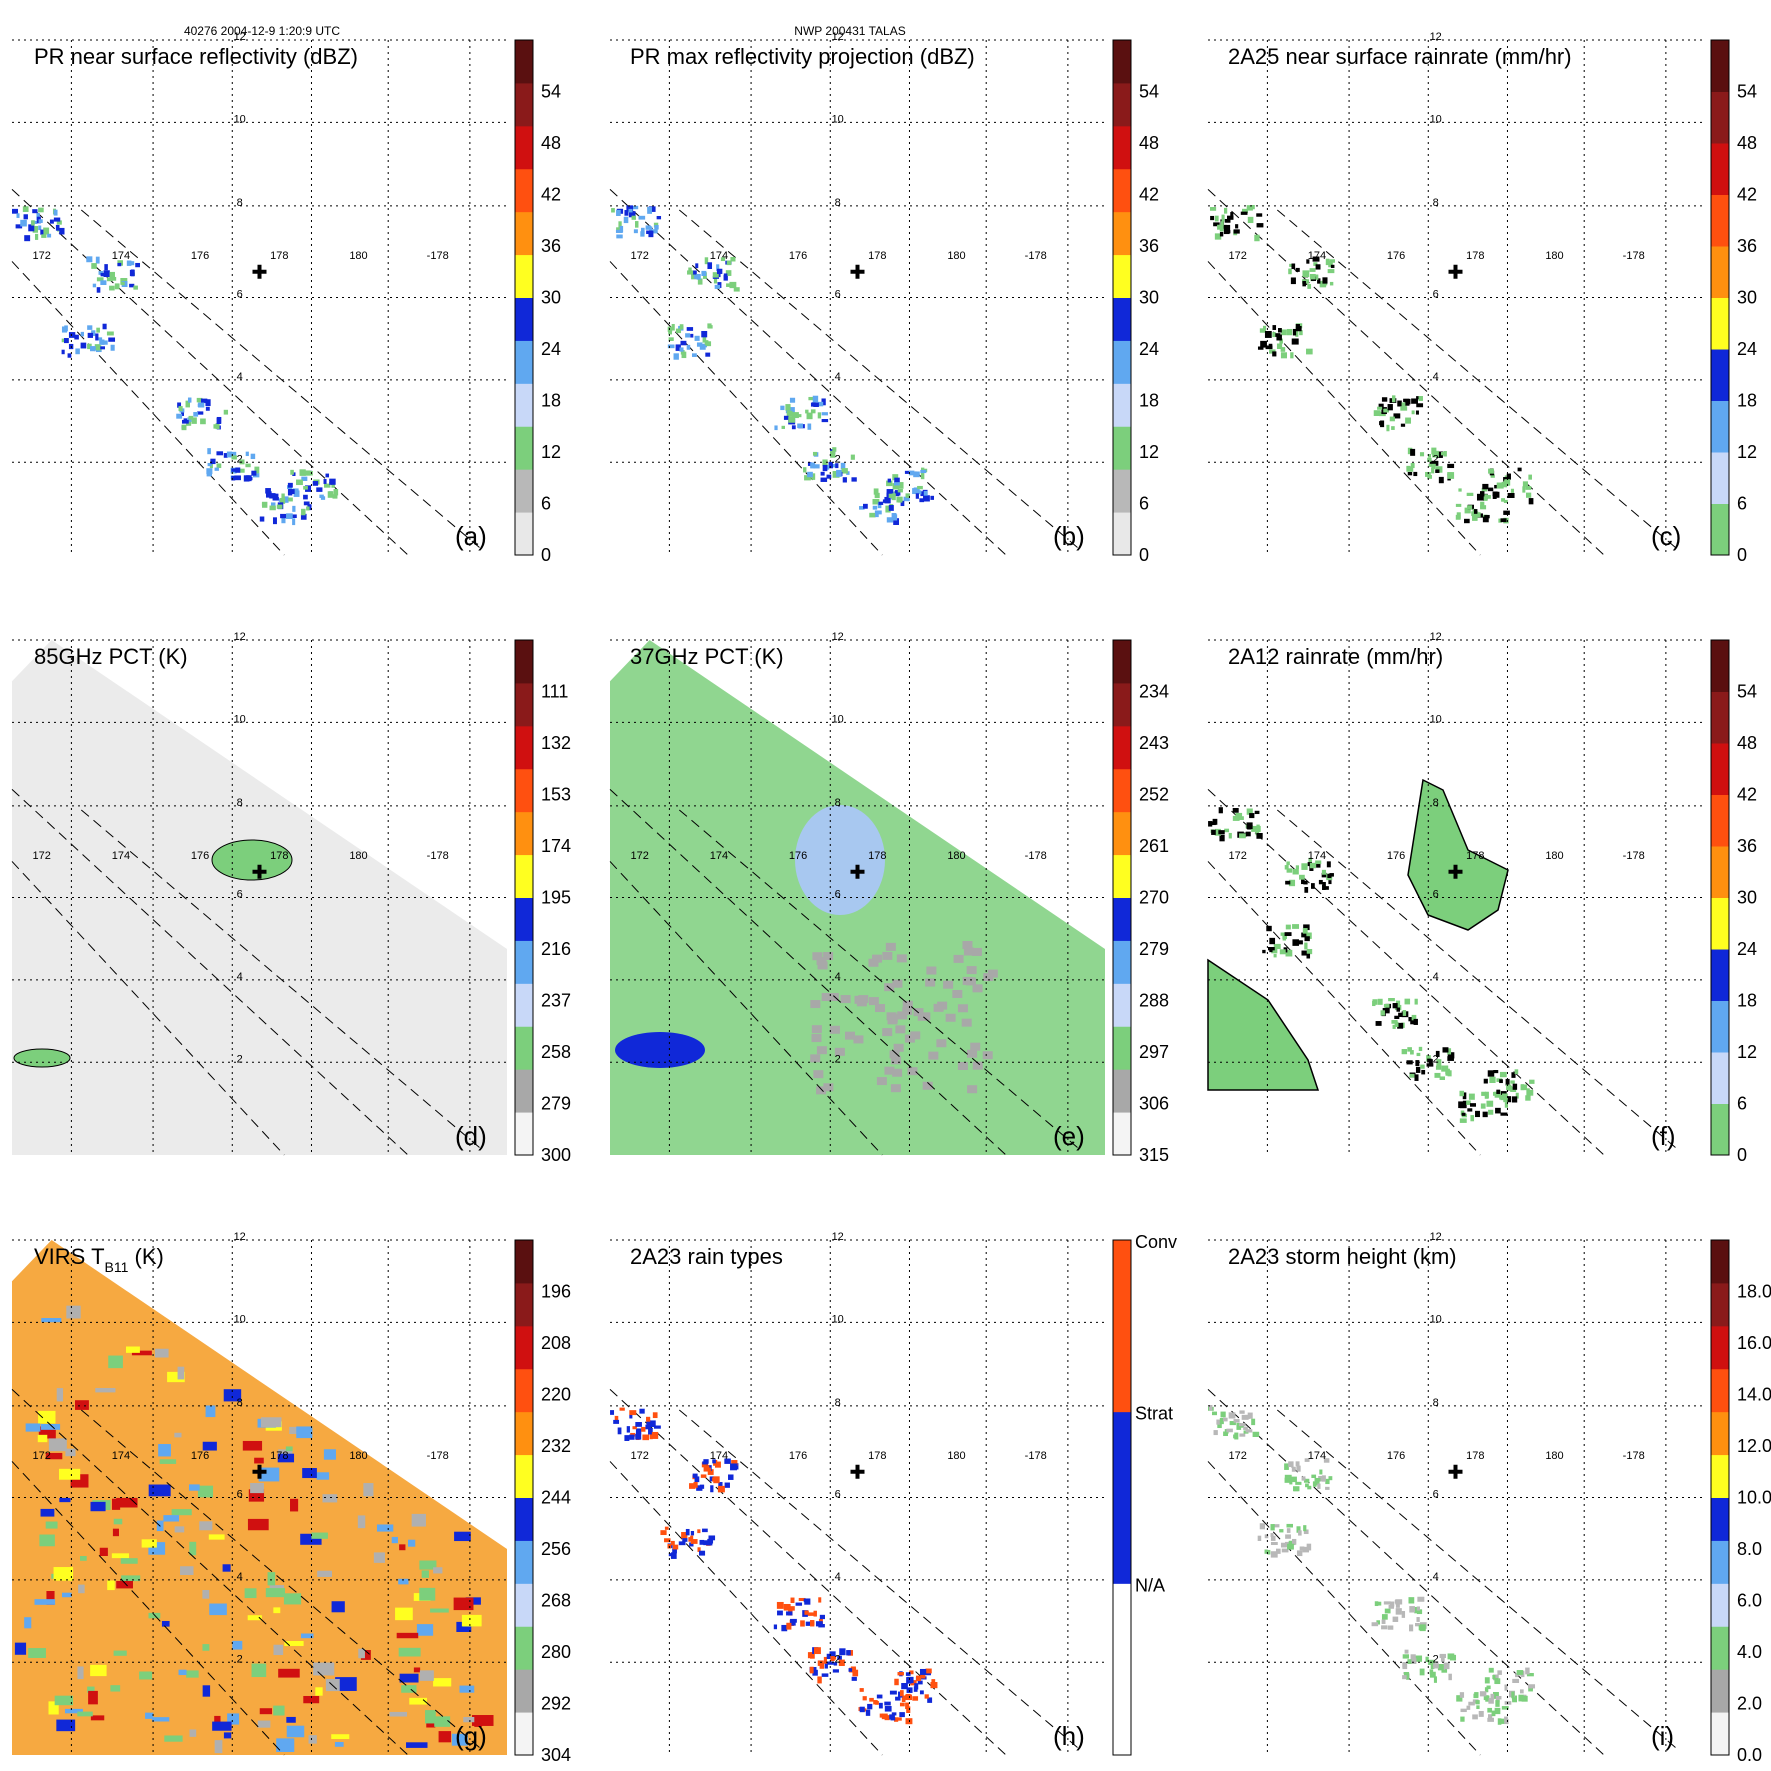 The image size is (1771, 1771). I want to click on panel-letter: (a), so click(471, 536).